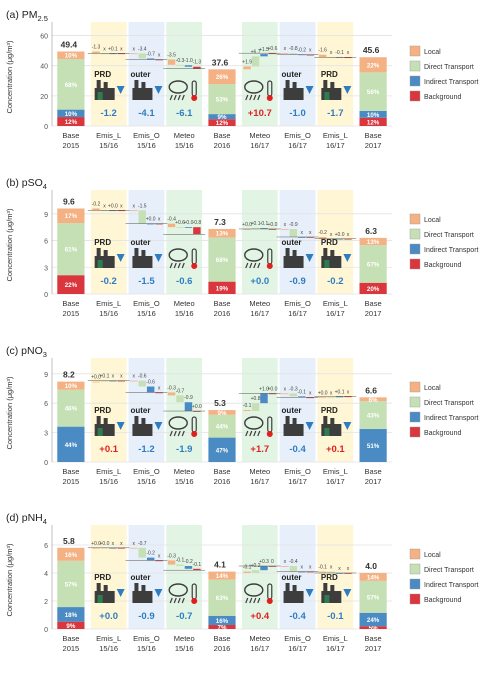 This screenshot has width=500, height=675. Describe the element at coordinates (71, 409) in the screenshot. I see `base-share-label: 46%` at that location.